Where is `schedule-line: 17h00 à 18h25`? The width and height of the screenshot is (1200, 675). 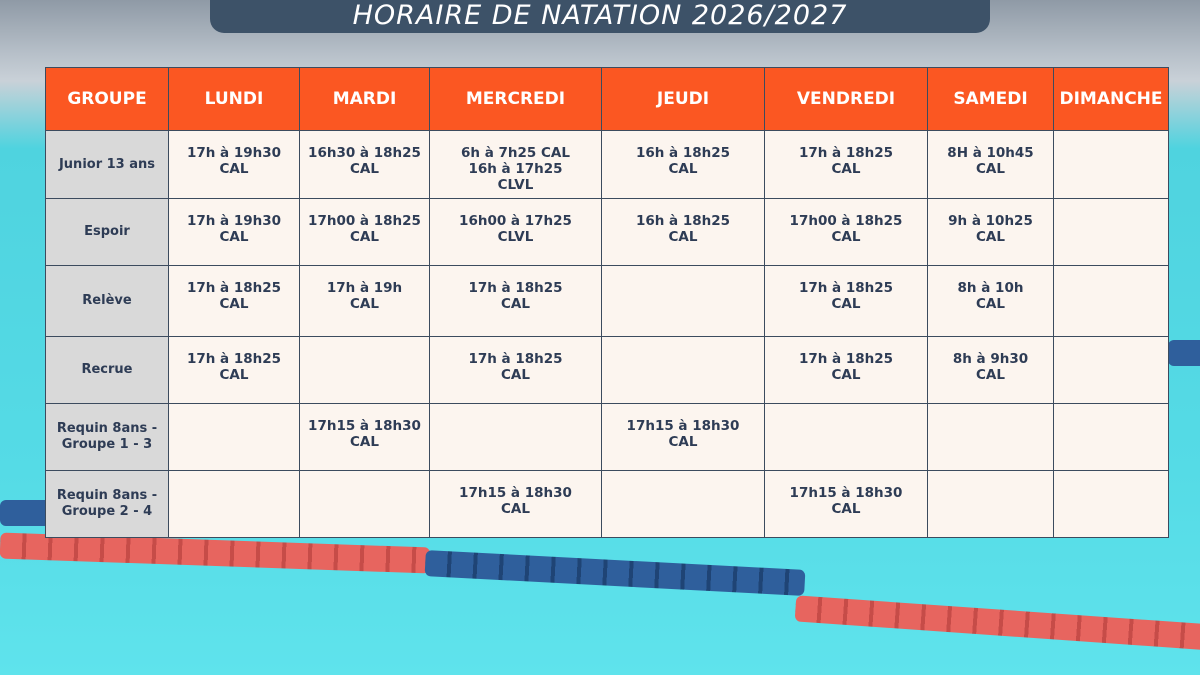
schedule-line: 17h00 à 18h25 is located at coordinates (846, 221).